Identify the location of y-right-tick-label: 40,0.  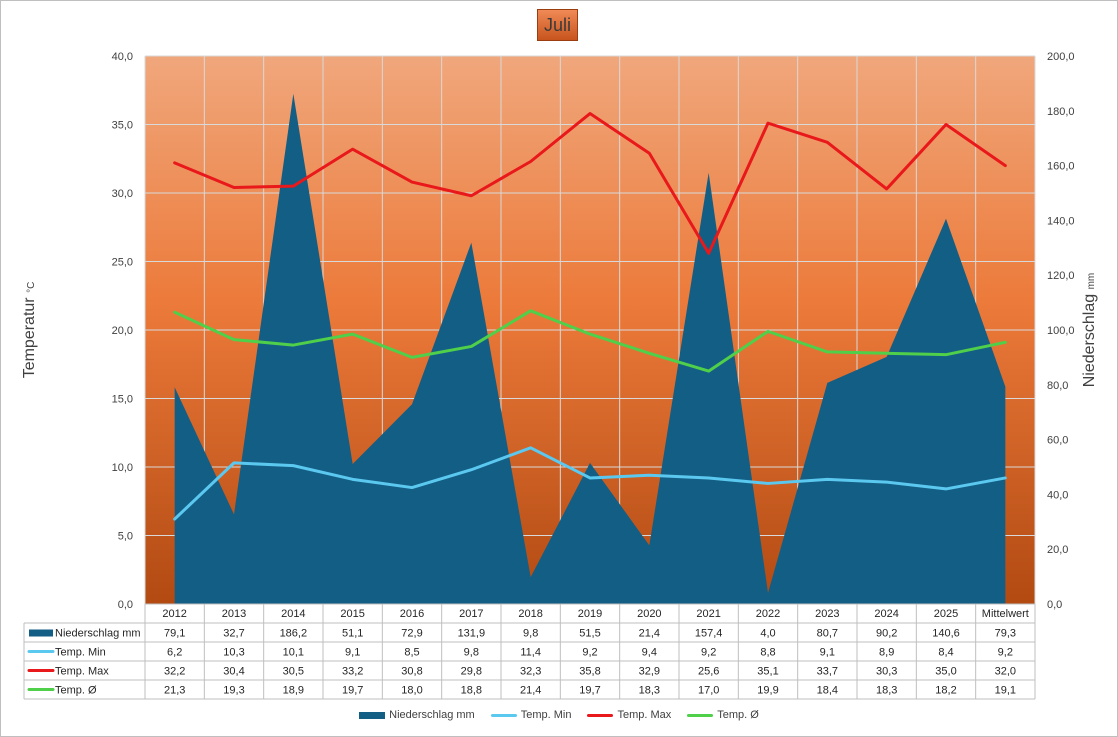
(1057, 495).